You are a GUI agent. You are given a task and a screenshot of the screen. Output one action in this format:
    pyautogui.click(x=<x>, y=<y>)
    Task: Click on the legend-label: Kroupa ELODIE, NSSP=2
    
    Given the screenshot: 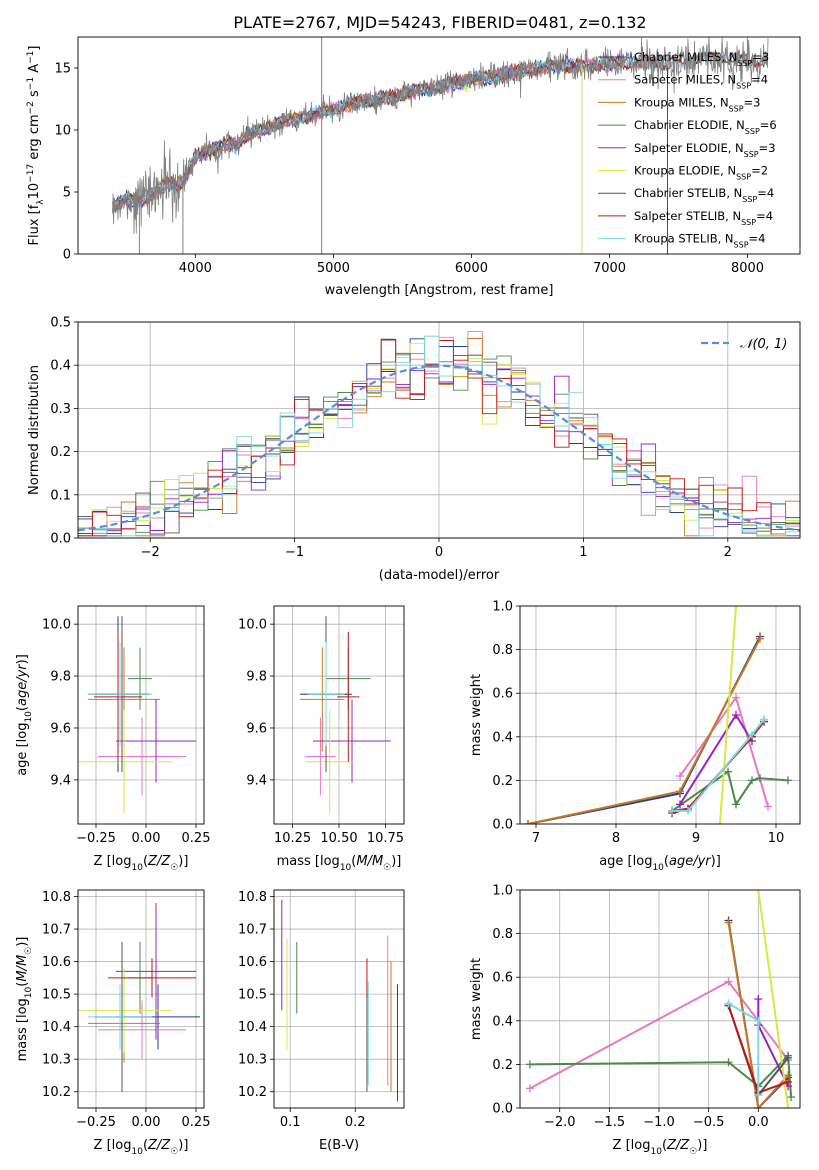 What is the action you would take?
    pyautogui.click(x=701, y=173)
    